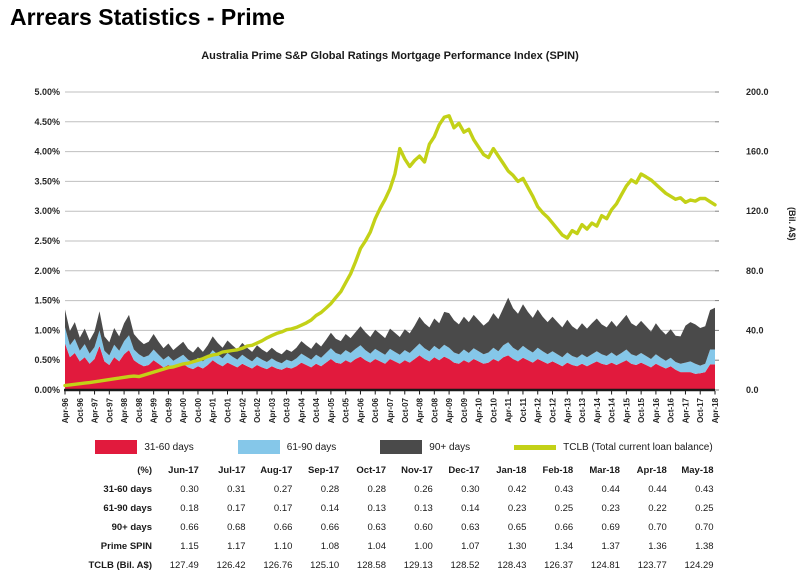 This screenshot has width=808, height=582. I want to click on x-axis-label: Apr-97, so click(95, 410).